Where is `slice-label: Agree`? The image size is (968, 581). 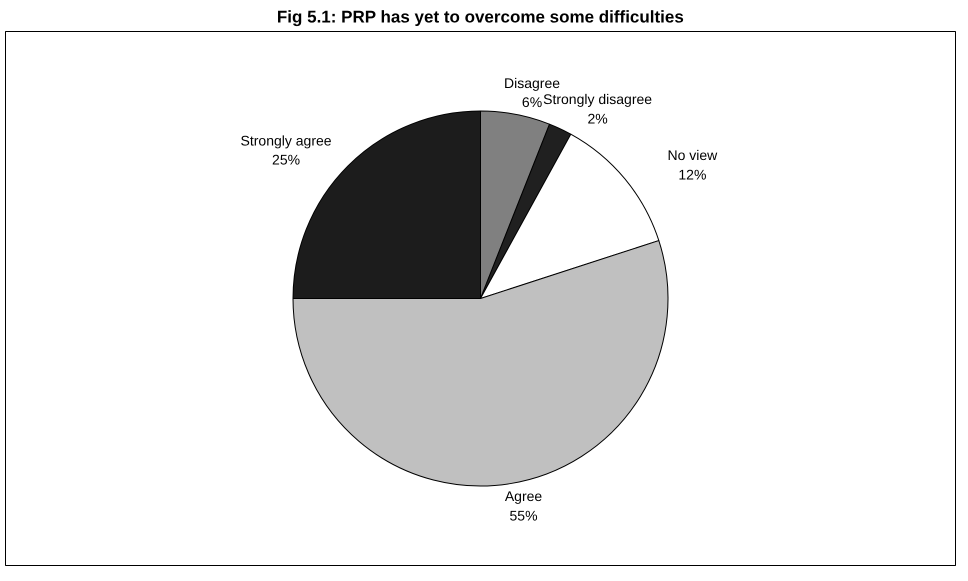
slice-label: Agree is located at coordinates (523, 496).